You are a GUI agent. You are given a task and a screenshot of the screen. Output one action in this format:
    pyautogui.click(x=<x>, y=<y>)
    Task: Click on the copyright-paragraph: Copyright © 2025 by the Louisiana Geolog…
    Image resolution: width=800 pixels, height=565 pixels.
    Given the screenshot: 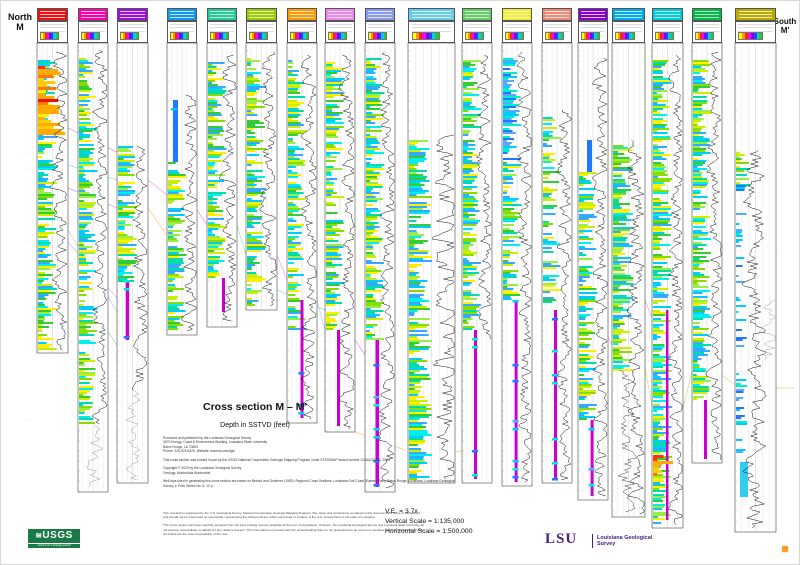 What is the action you would take?
    pyautogui.click(x=202, y=470)
    